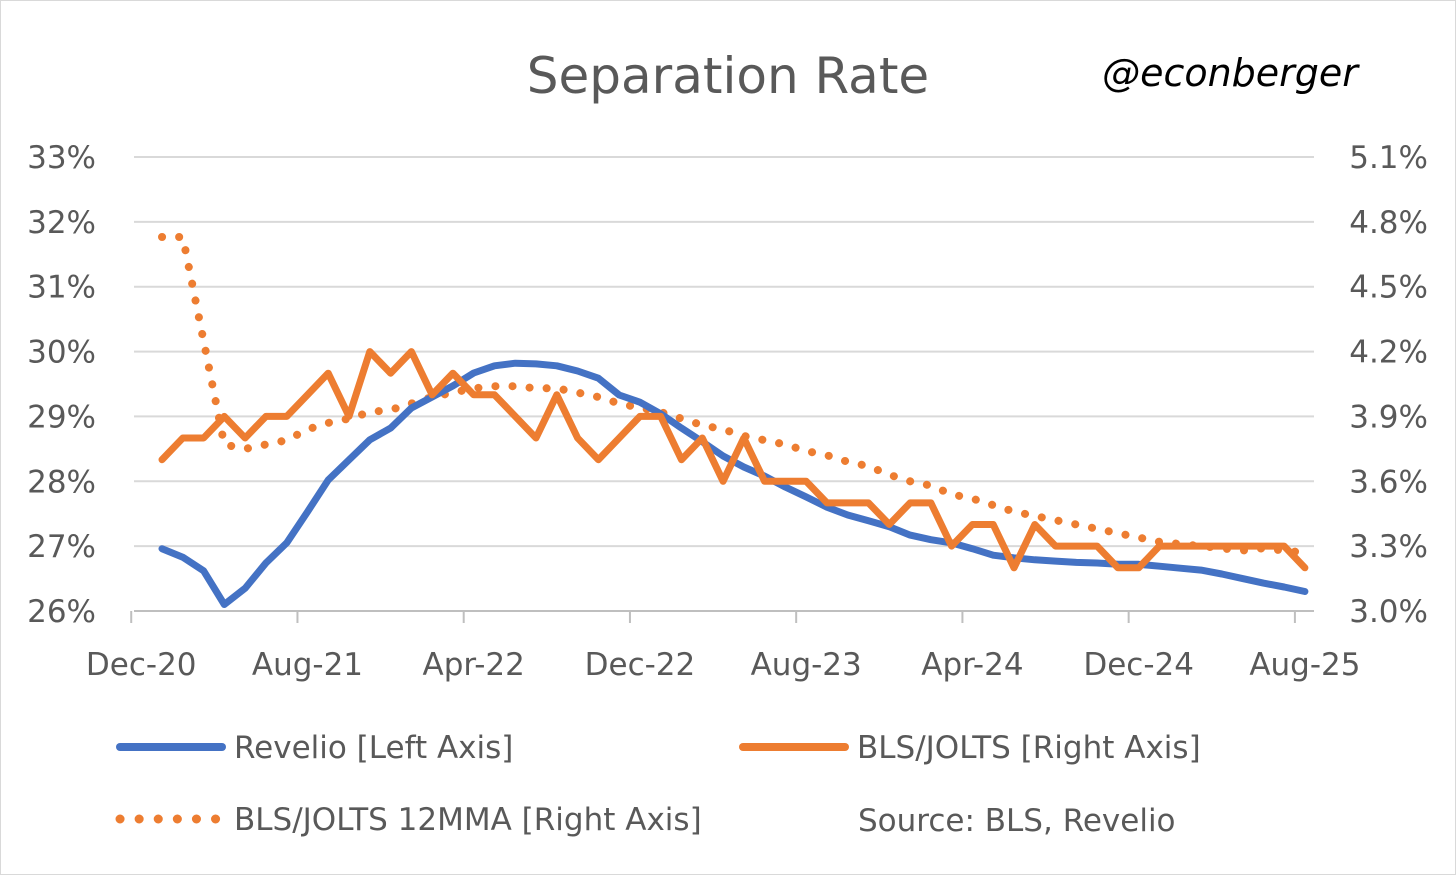 This screenshot has height=875, width=1456. I want to click on left-tick-label: 31%, so click(61, 288).